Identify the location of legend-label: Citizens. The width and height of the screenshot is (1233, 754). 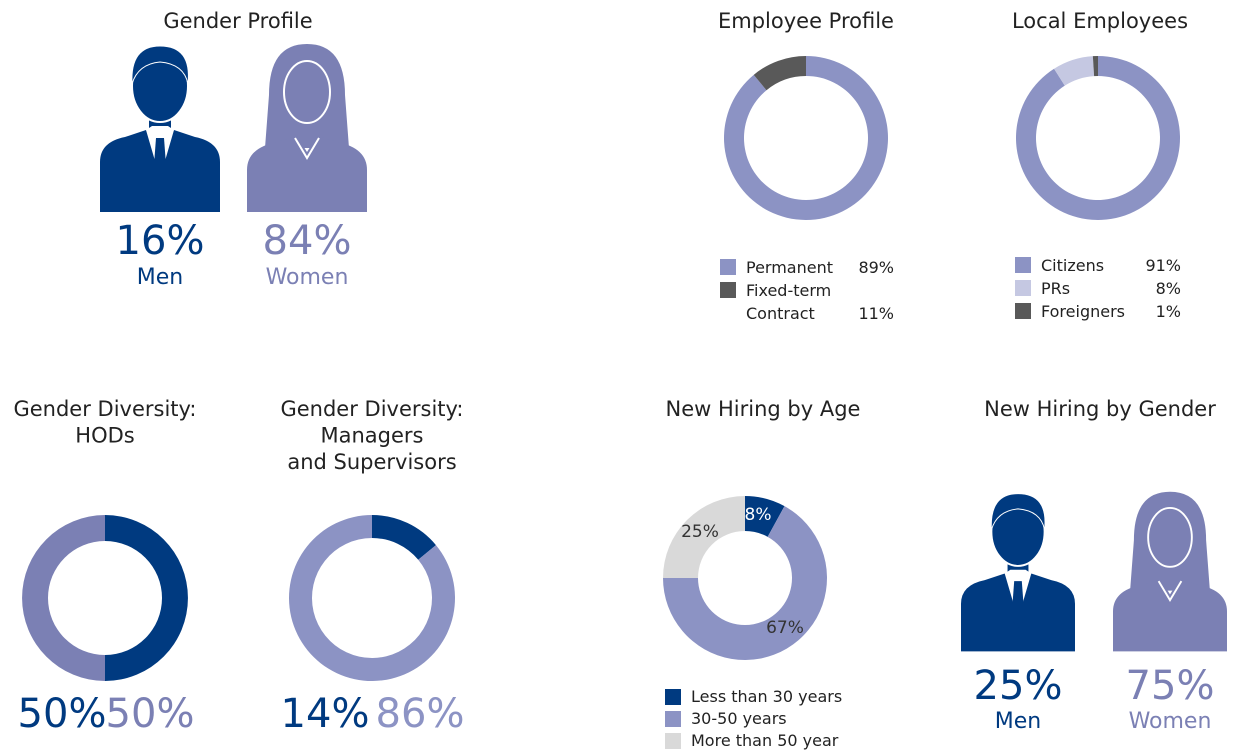
(1073, 265).